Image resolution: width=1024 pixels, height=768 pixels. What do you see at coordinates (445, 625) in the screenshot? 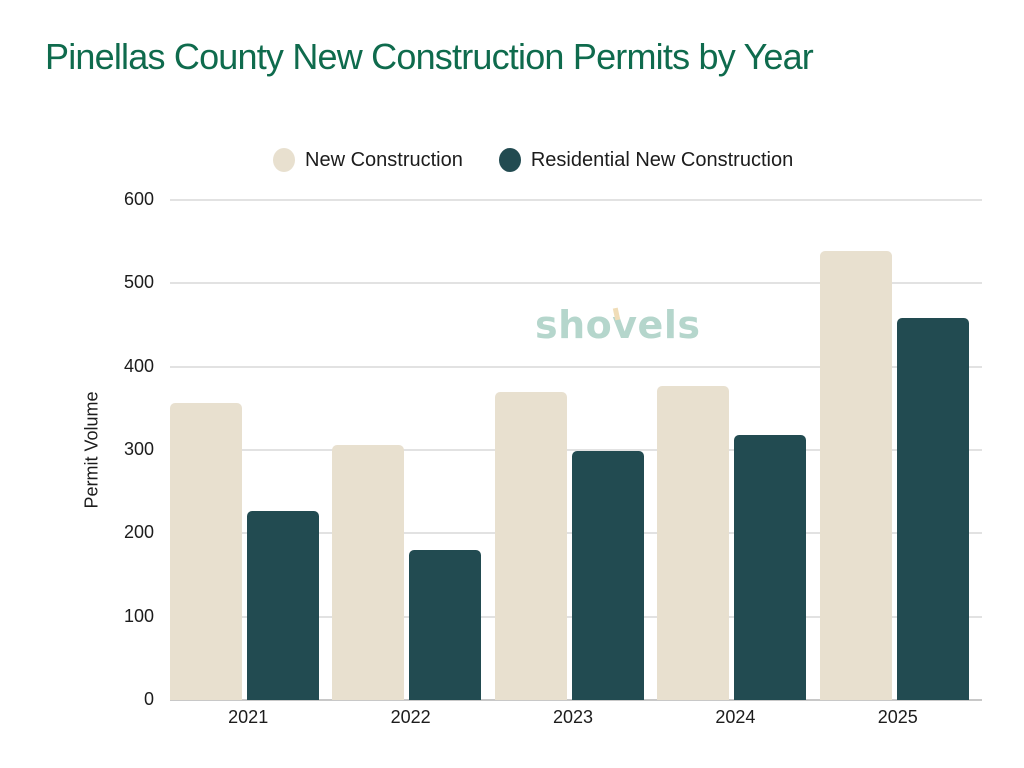
I see `bar-residential-2022` at bounding box center [445, 625].